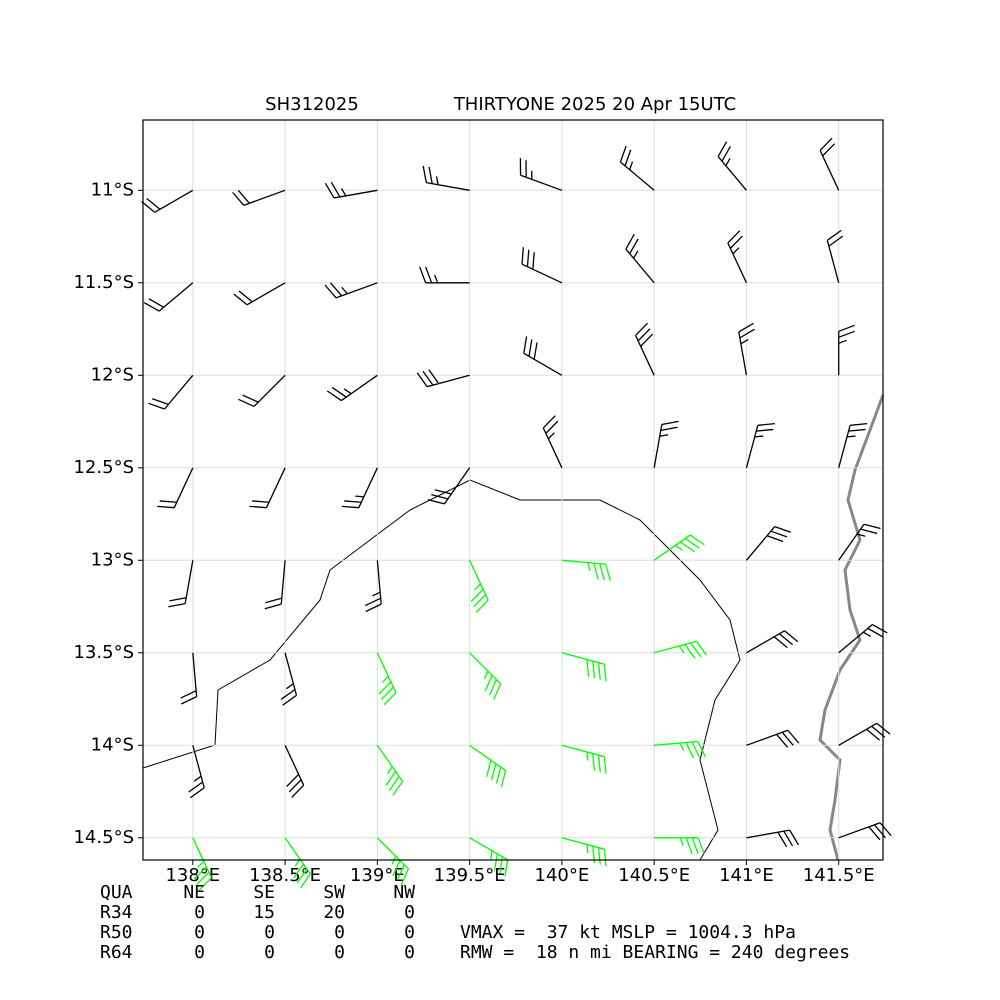 The image size is (1000, 1000). What do you see at coordinates (264, 912) in the screenshot?
I see `table-cell: 15` at bounding box center [264, 912].